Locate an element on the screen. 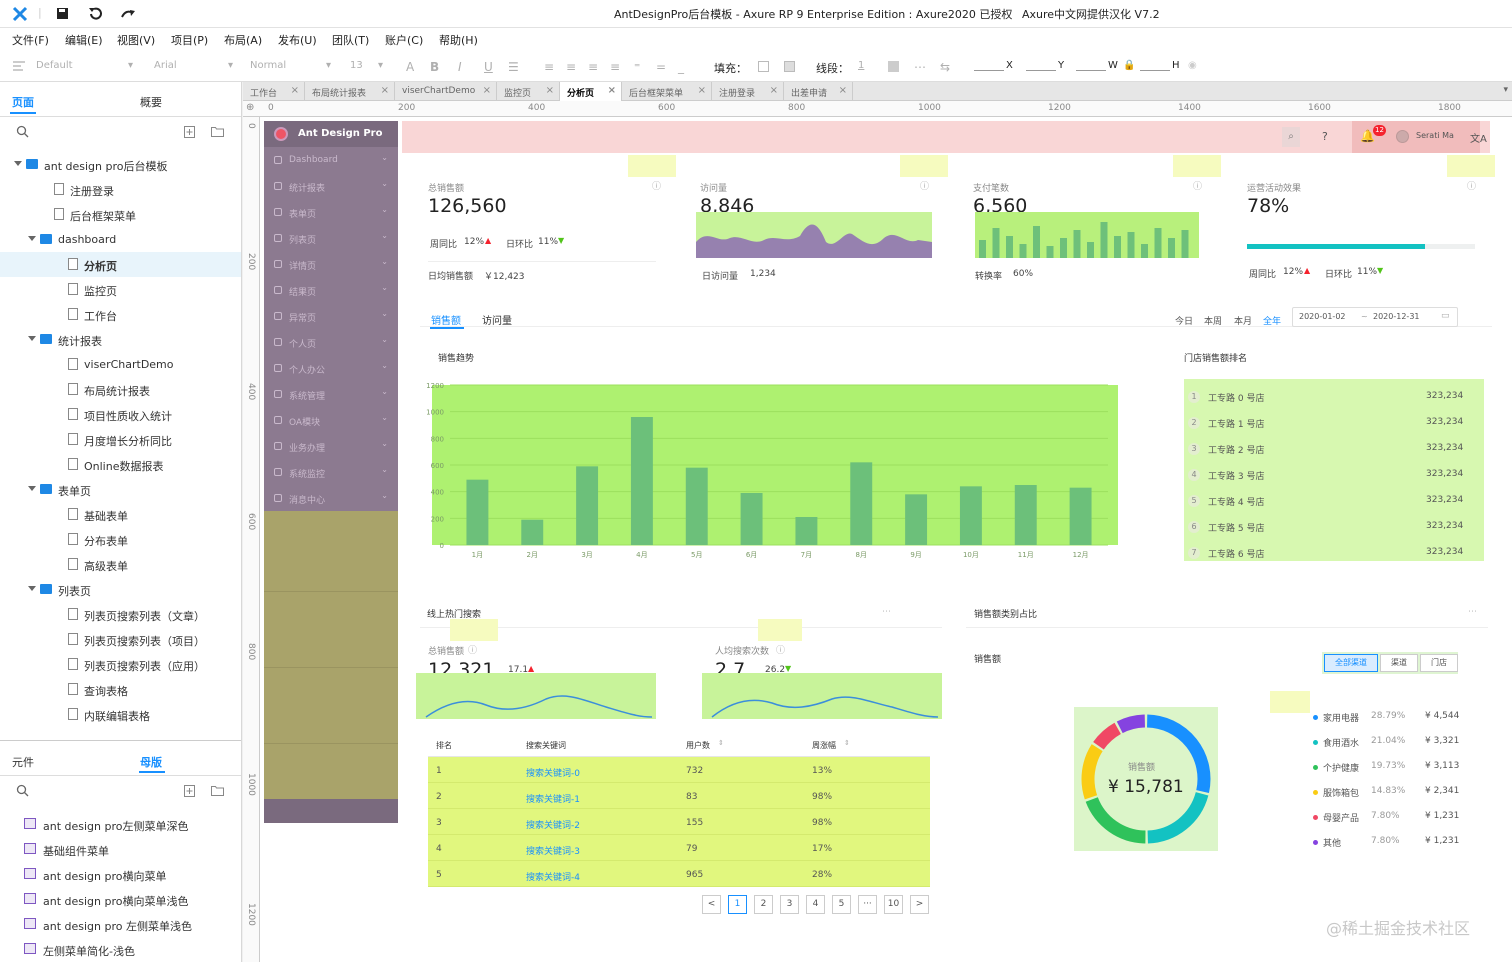  bold-icon: B is located at coordinates (435, 67).